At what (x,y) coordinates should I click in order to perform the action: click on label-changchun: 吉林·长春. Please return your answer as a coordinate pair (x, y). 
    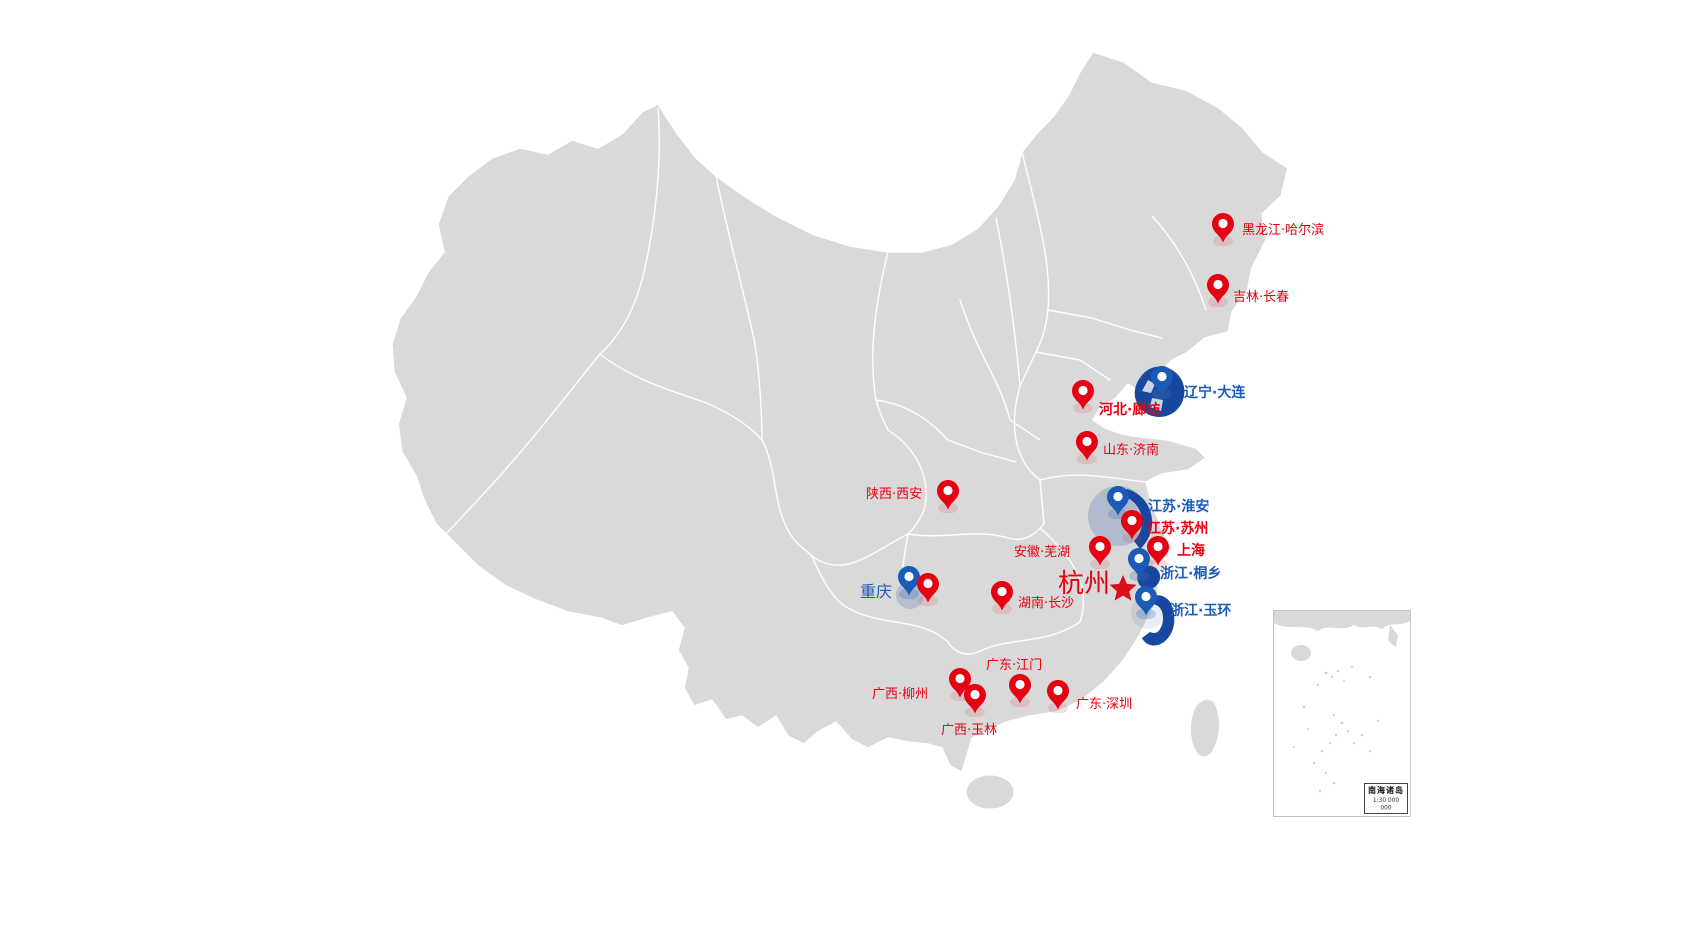
    Looking at the image, I should click on (1261, 297).